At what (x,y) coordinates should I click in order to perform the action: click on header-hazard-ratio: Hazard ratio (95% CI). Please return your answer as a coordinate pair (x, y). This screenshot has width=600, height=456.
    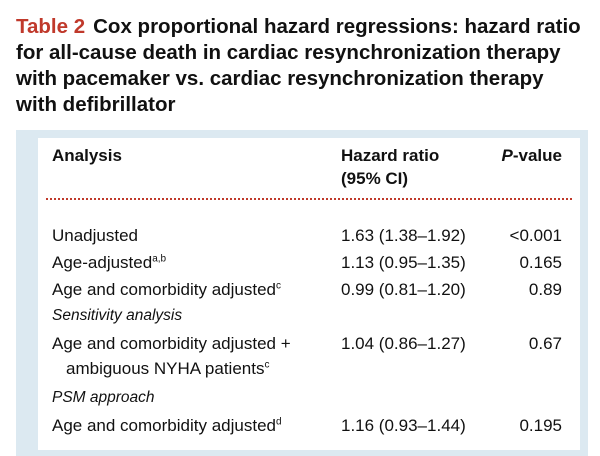
    Looking at the image, I should click on (390, 167).